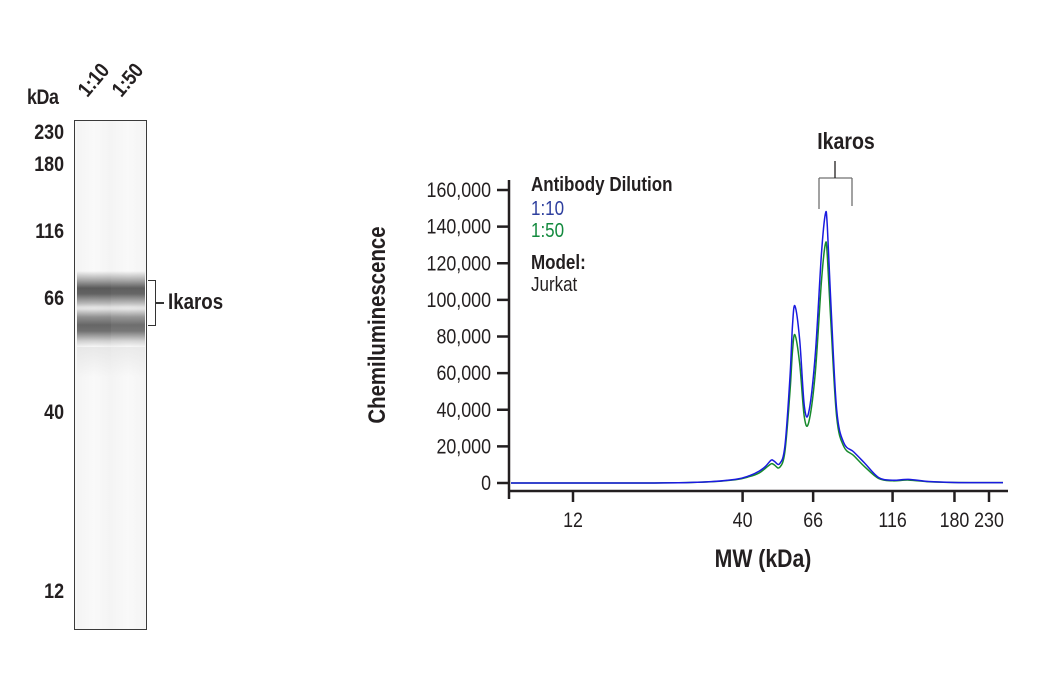 This screenshot has height=700, width=1040. What do you see at coordinates (459, 301) in the screenshot?
I see `y-tick-label: 100,000` at bounding box center [459, 301].